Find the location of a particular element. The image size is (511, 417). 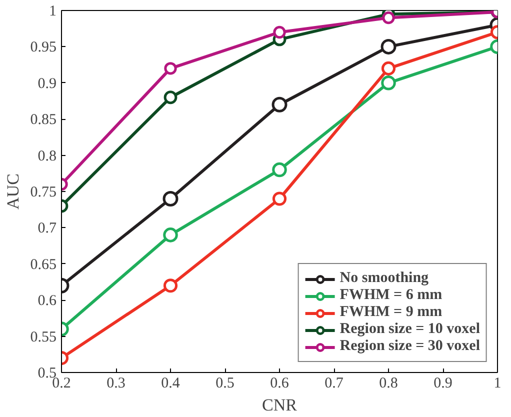

y-tick-label: 0.6 is located at coordinates (47, 301).